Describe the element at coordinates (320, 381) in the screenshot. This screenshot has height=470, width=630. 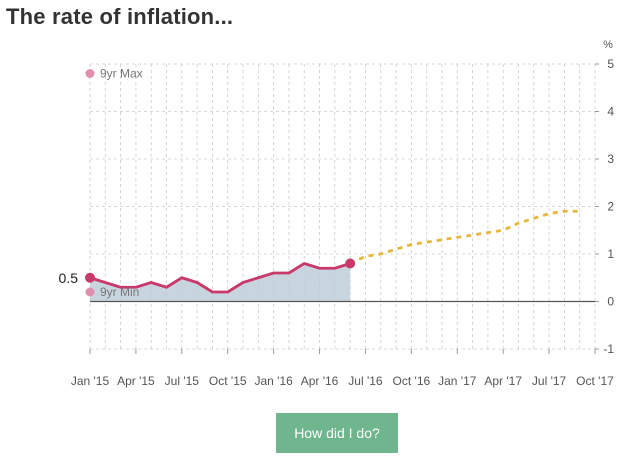
I see `x-tick-label: Apr '16` at that location.